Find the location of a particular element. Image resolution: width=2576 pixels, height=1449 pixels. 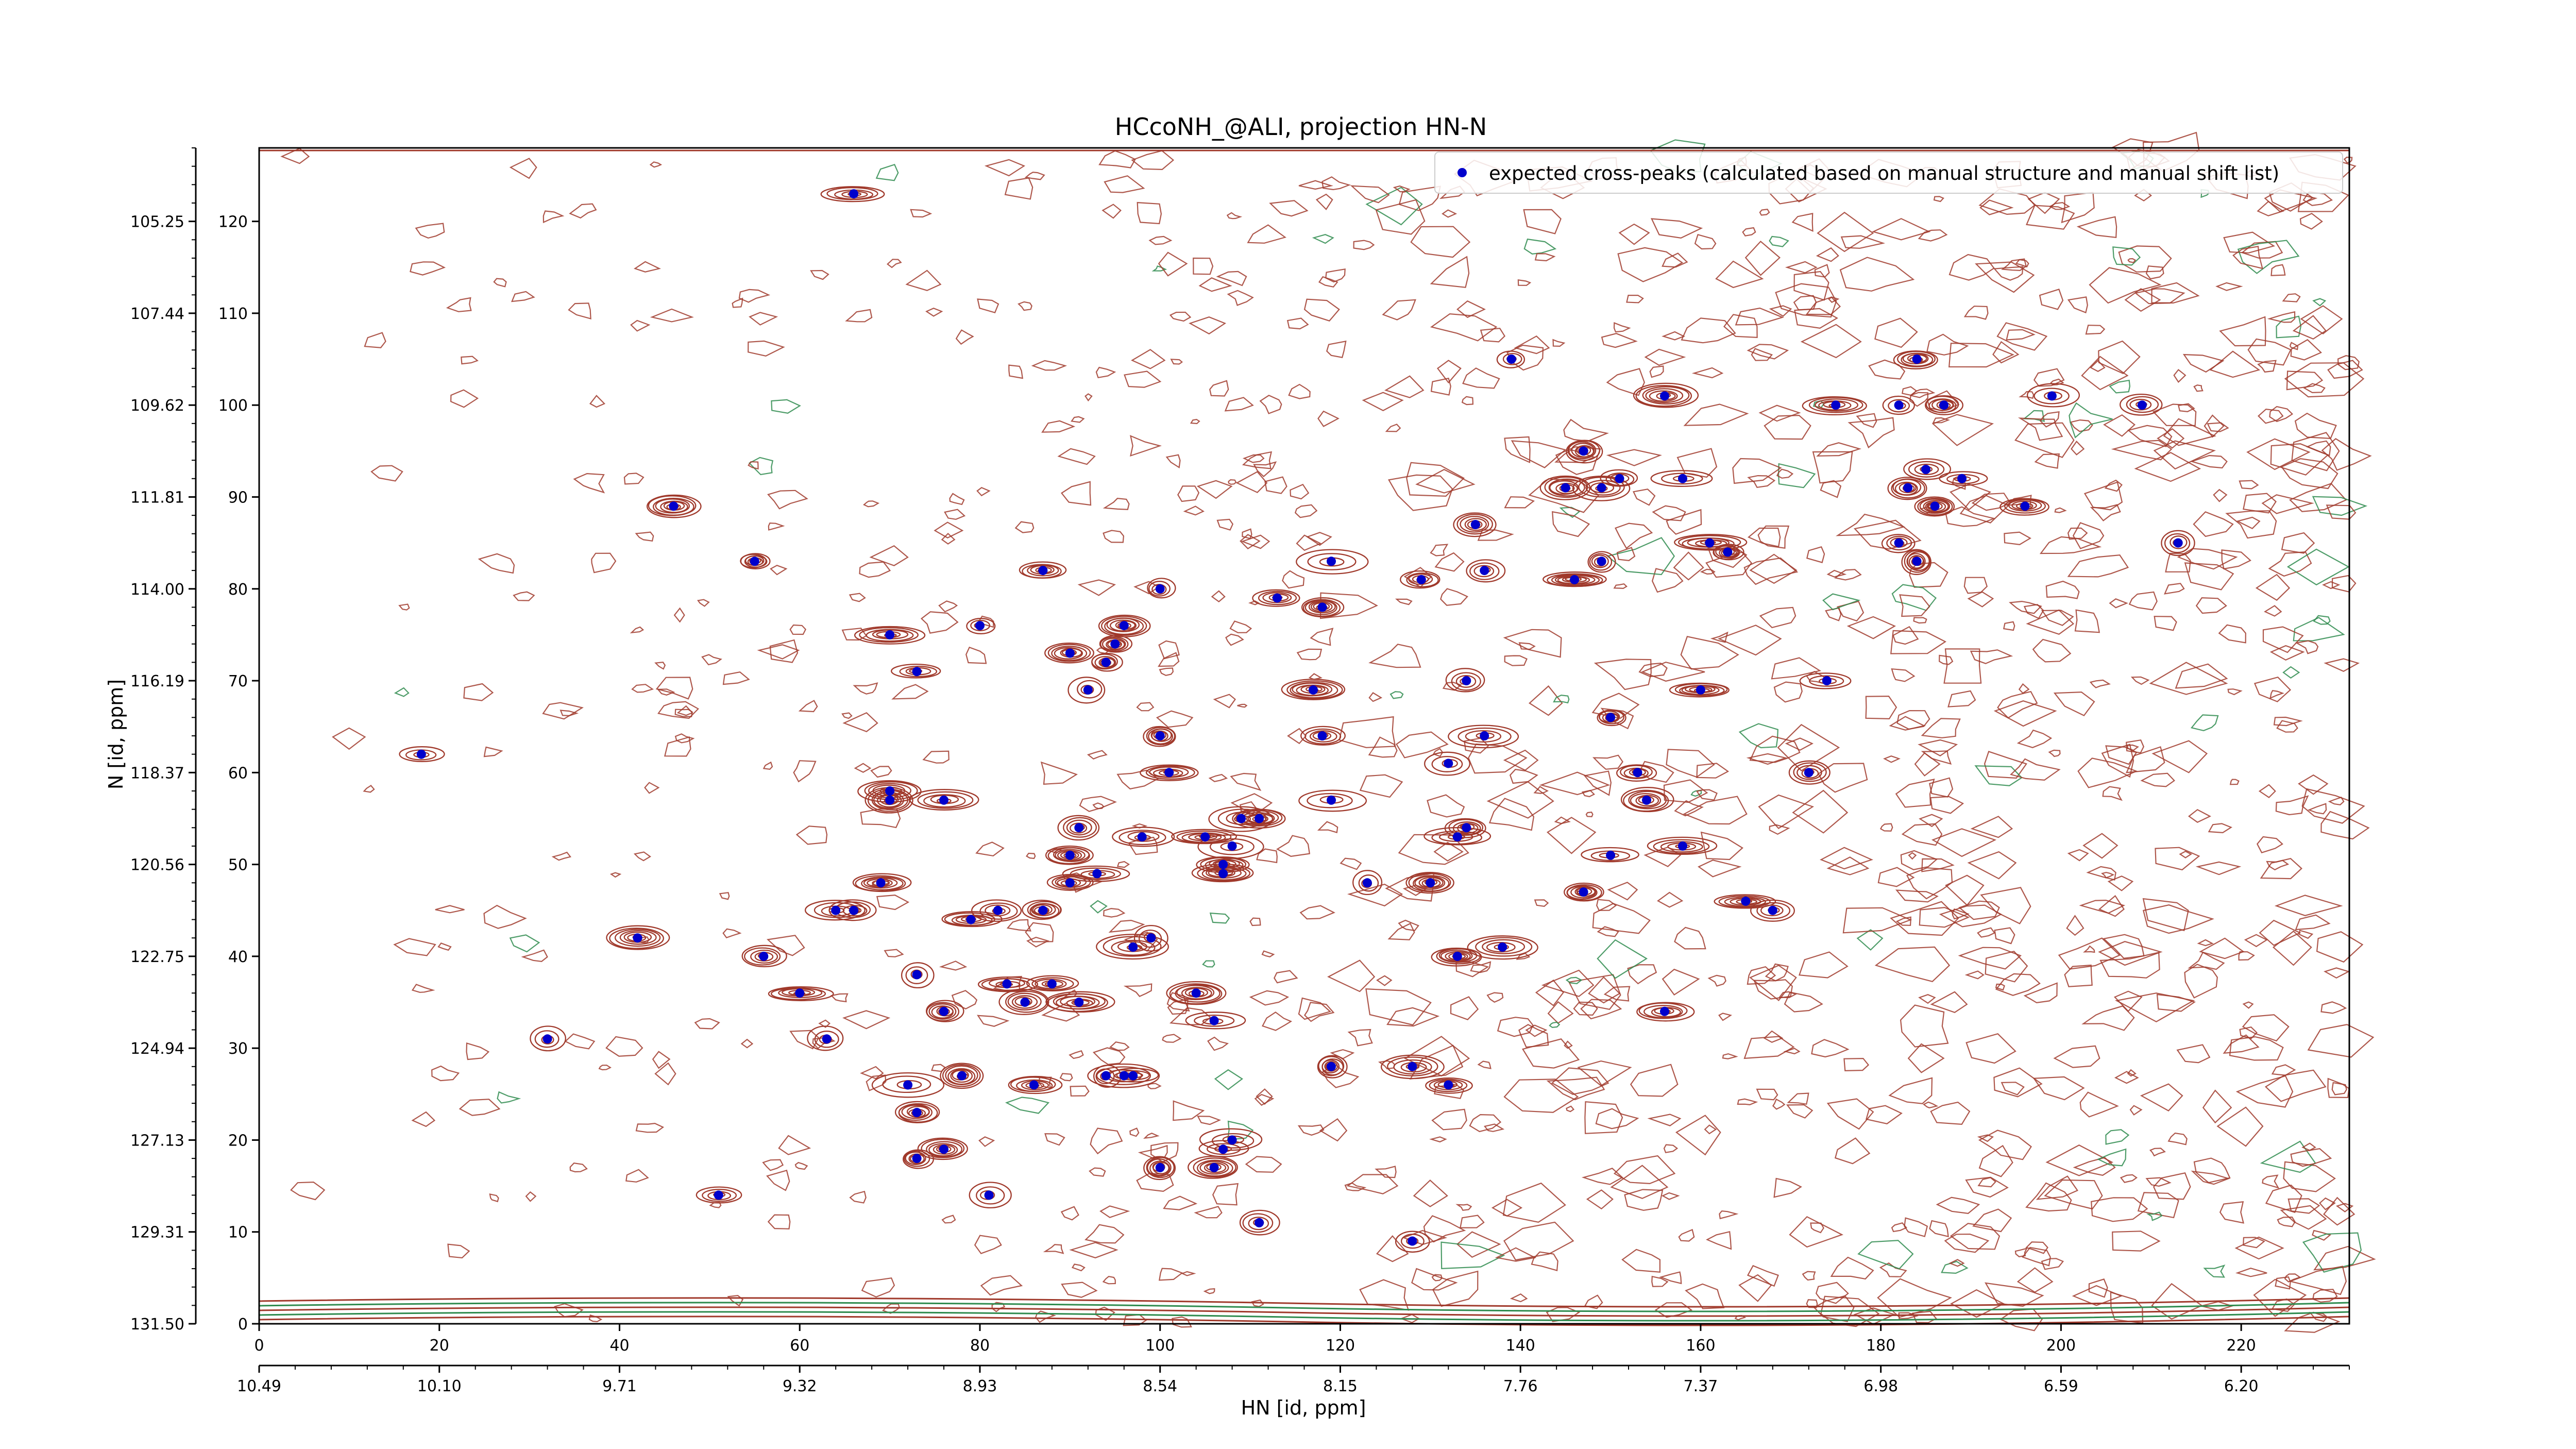

y-ppm-tick-label: 120.56 is located at coordinates (157, 865).